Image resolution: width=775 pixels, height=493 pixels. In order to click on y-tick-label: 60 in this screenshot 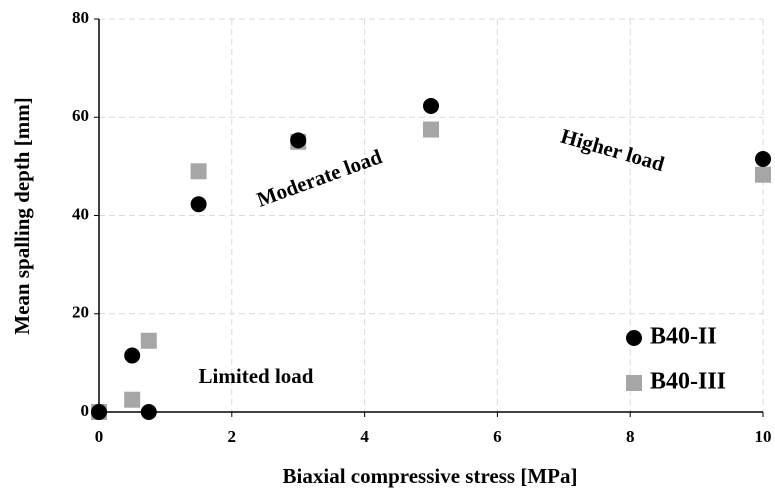, I will do `click(80, 115)`.